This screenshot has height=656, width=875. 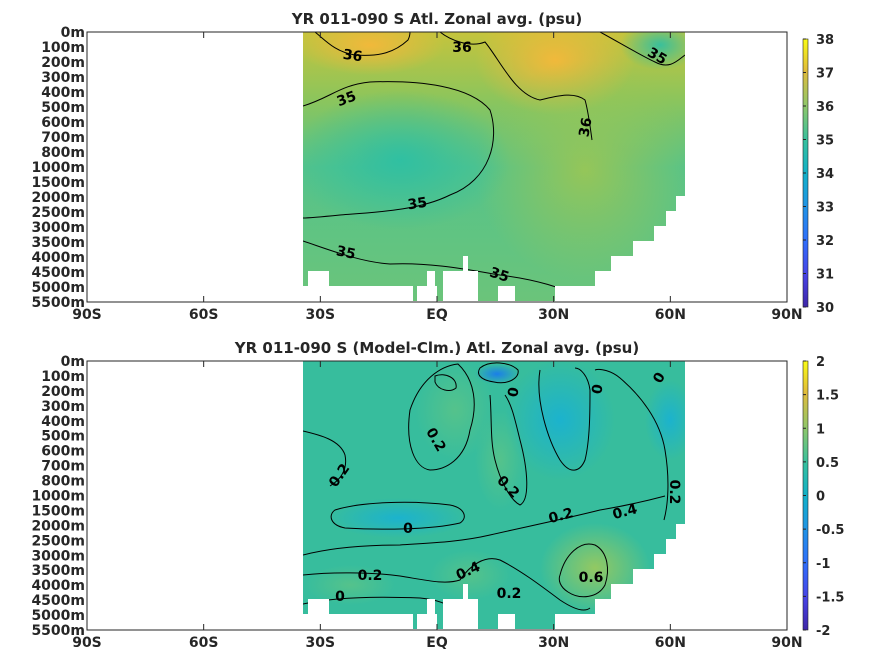 I want to click on bottom-x-tick-label: 30S, so click(x=321, y=643).